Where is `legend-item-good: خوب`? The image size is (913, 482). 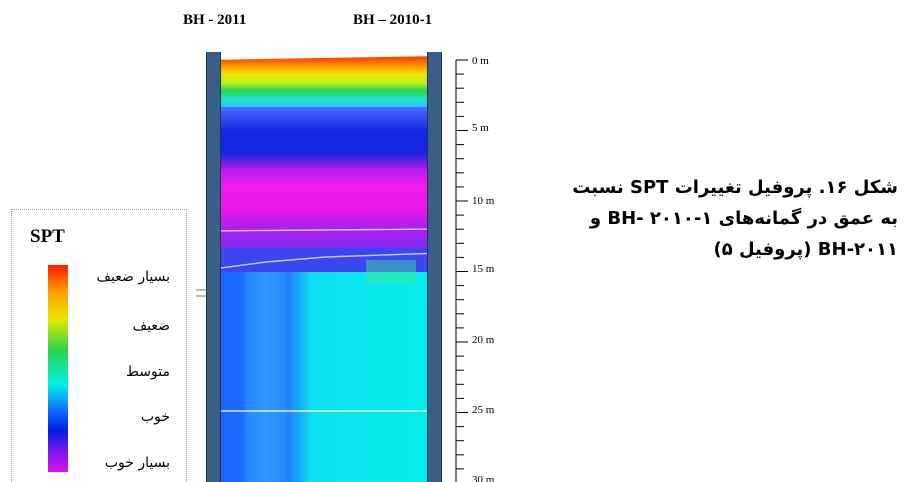
legend-item-good: خوب is located at coordinates (155, 417).